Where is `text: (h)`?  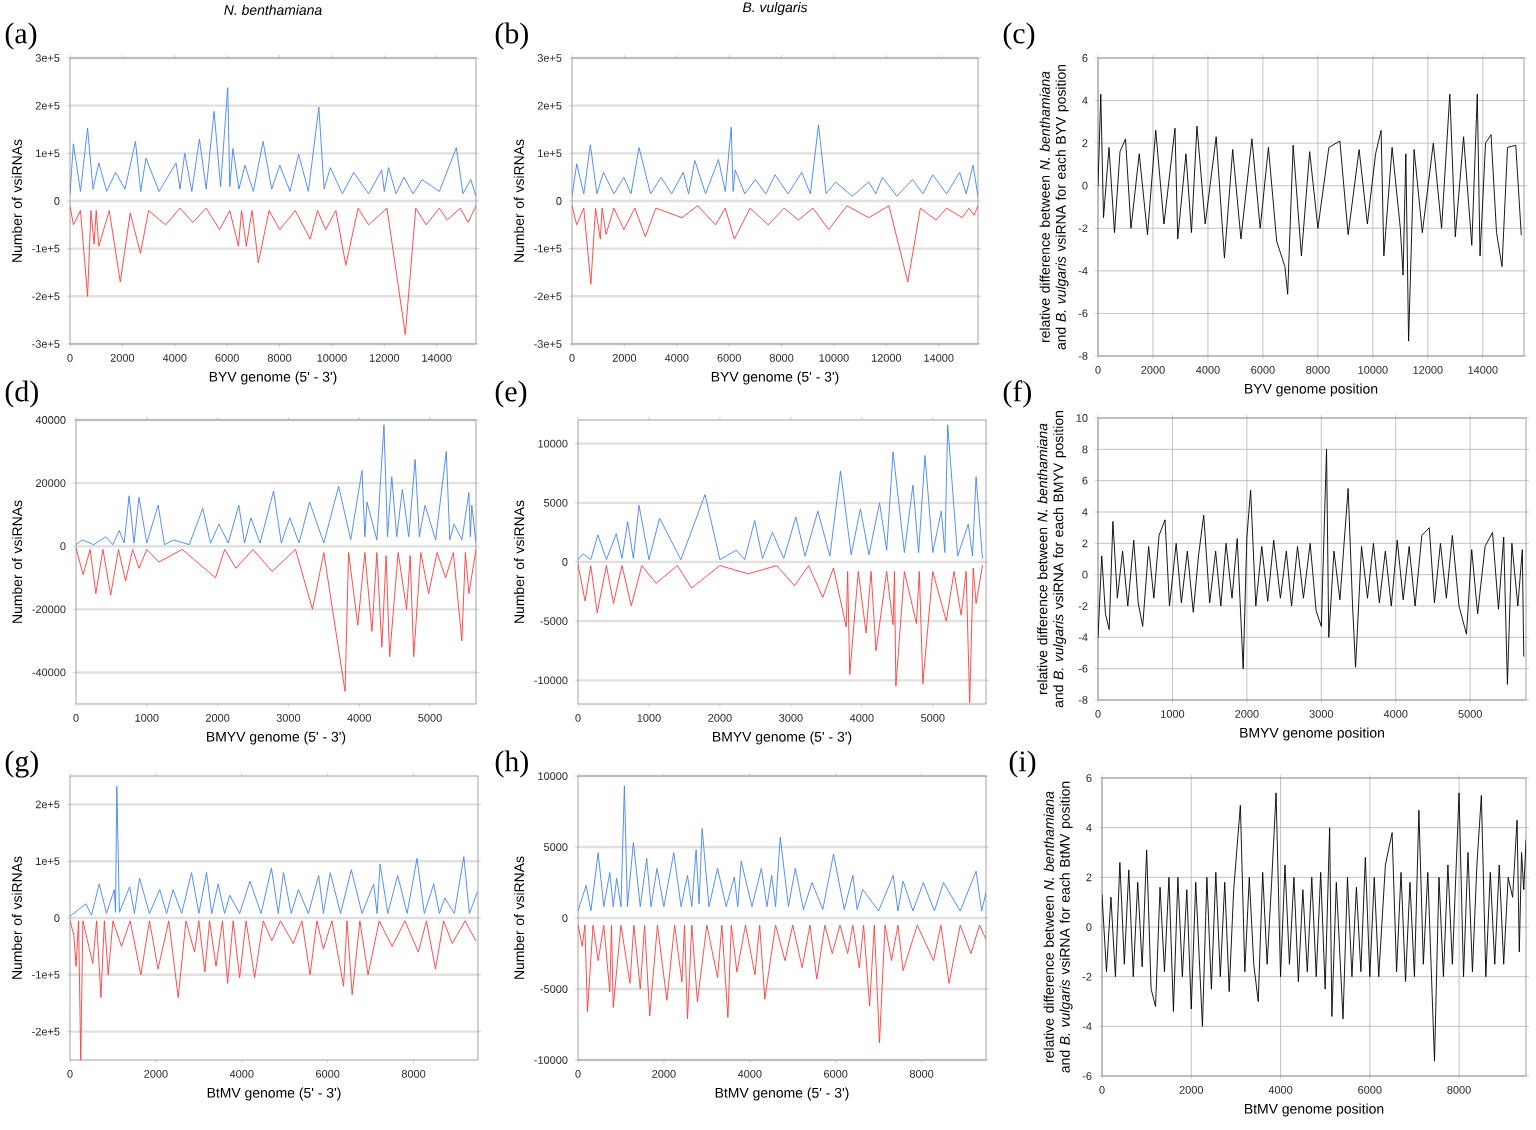
text: (h) is located at coordinates (511, 764).